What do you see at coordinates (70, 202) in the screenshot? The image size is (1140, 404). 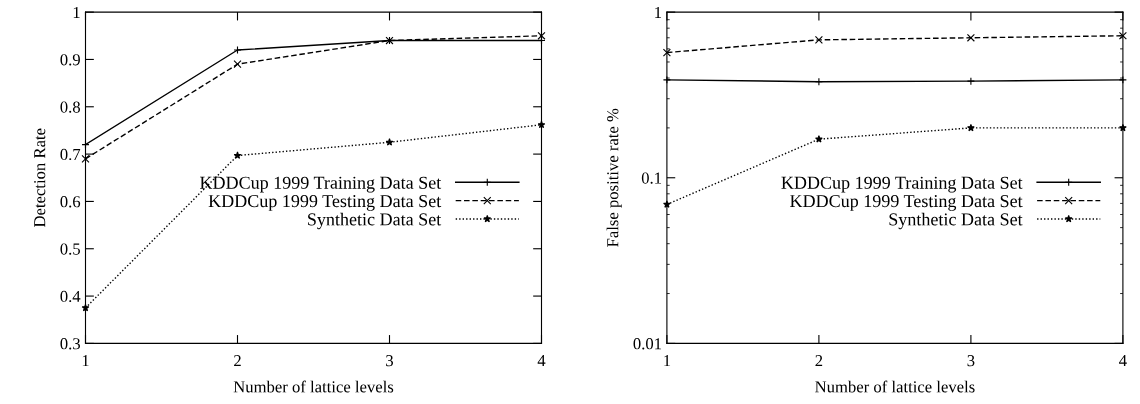 I see `y-tick-label: 0.6` at bounding box center [70, 202].